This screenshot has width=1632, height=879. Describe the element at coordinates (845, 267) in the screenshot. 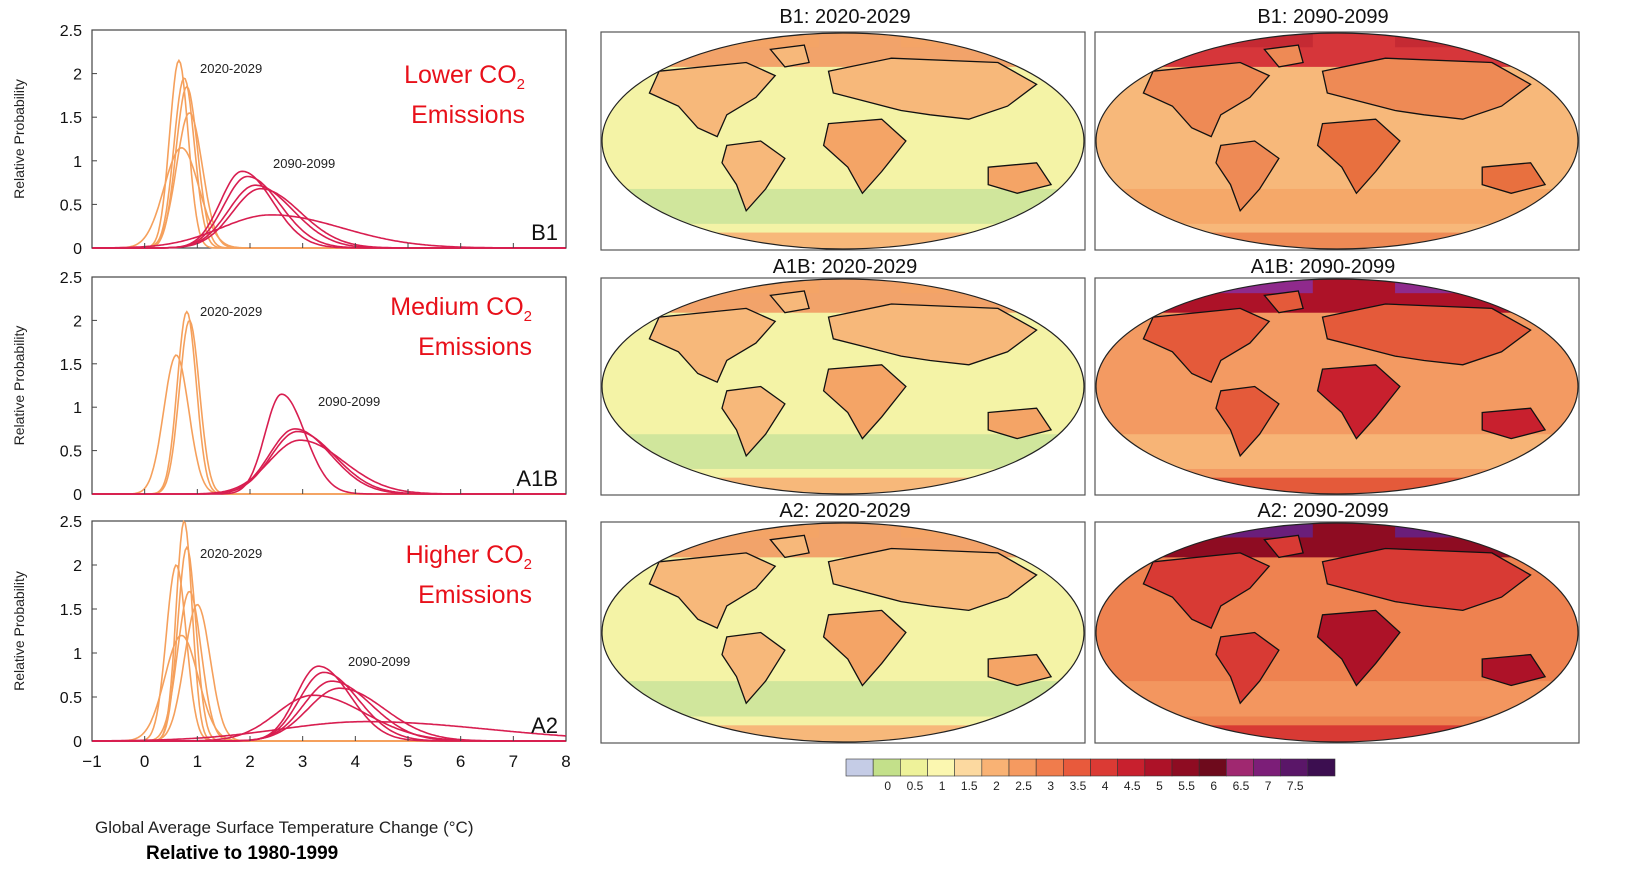

I see `map-title-a1b-early: A1B: 2020-2029` at that location.